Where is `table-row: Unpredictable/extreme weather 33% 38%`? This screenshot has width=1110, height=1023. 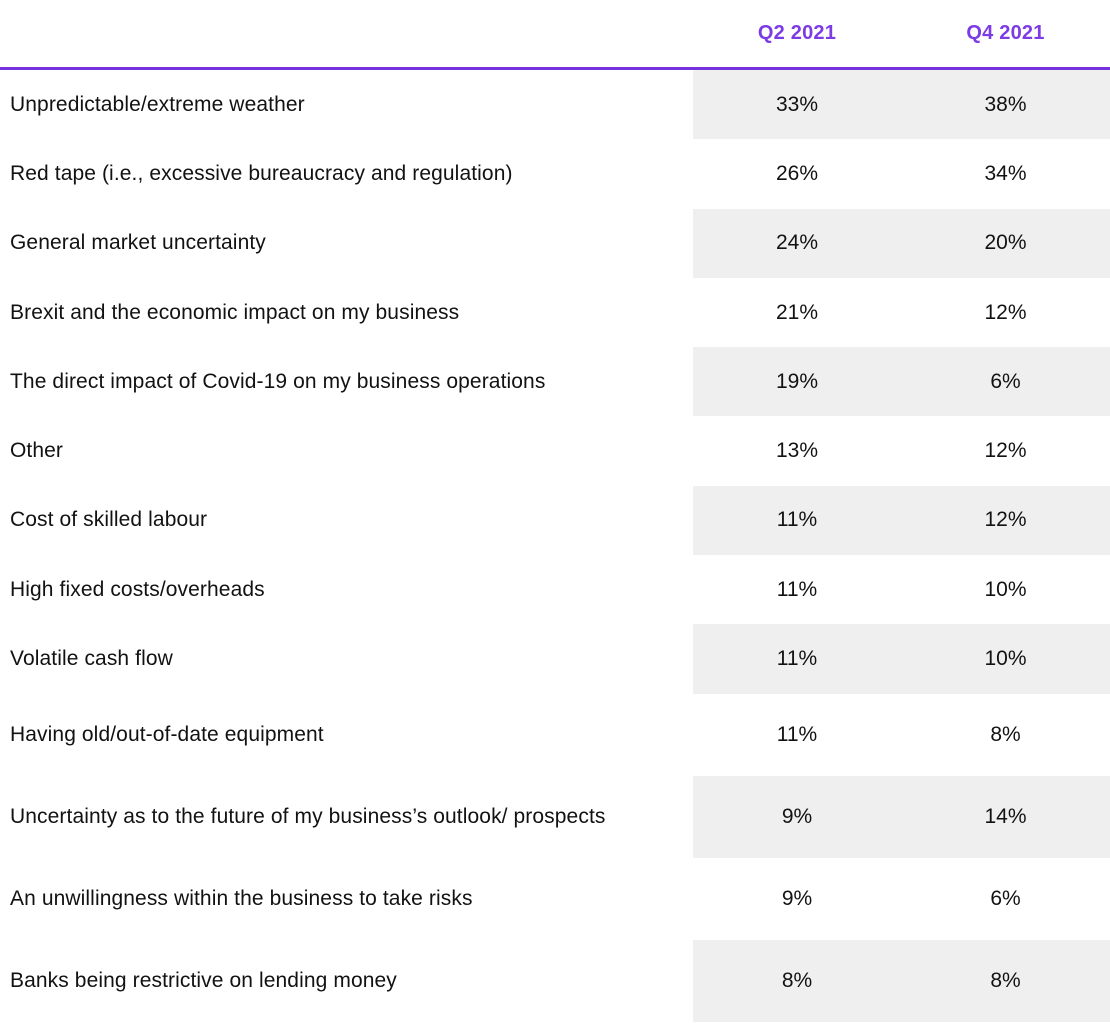 table-row: Unpredictable/extreme weather 33% 38% is located at coordinates (555, 105).